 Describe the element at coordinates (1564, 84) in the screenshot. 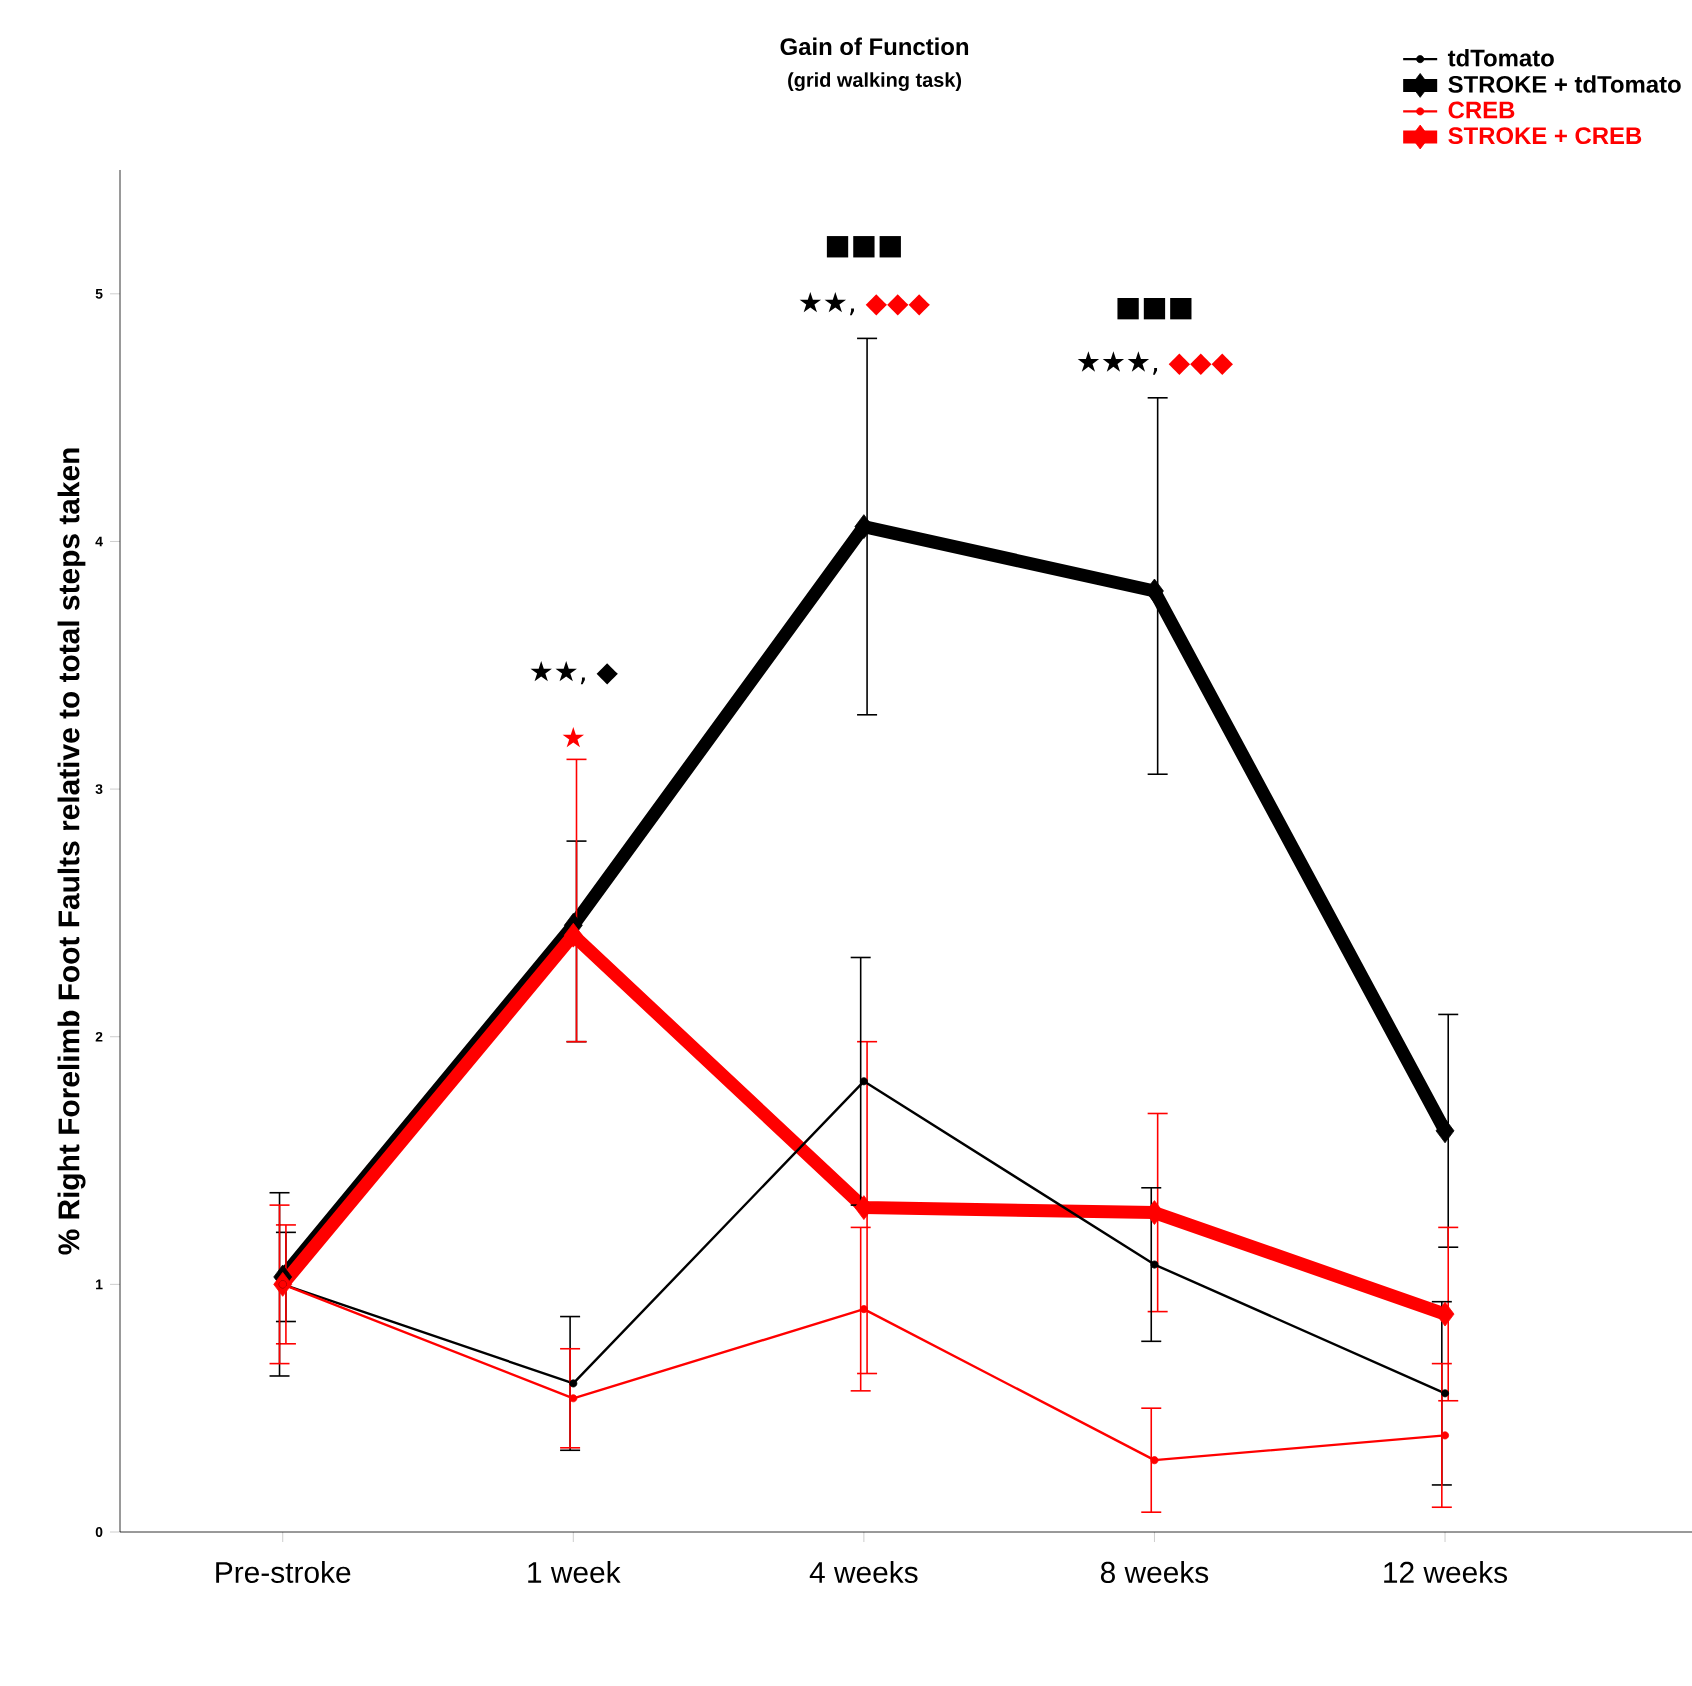

I see `legend-label: STROKE + tdTomato` at that location.